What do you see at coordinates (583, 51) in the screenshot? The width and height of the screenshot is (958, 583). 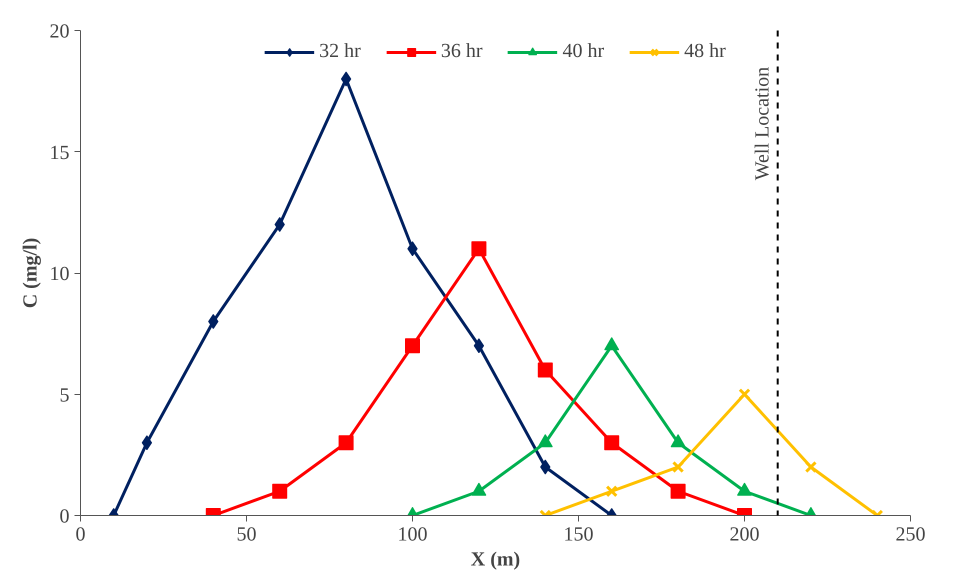 I see `legend-label: 40 hr` at bounding box center [583, 51].